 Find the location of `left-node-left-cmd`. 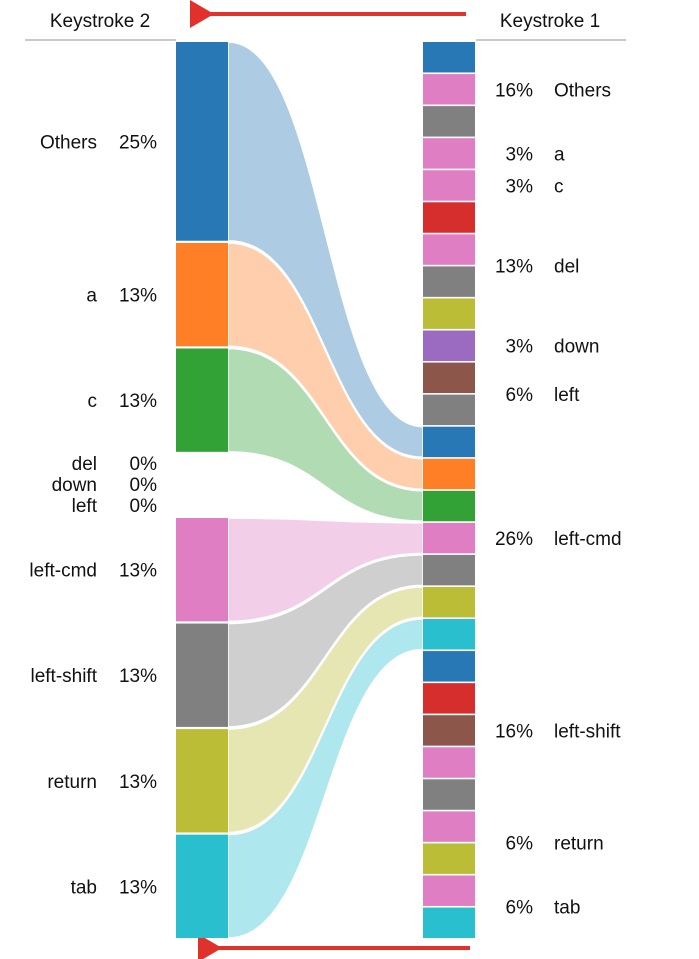

left-node-left-cmd is located at coordinates (202, 570).